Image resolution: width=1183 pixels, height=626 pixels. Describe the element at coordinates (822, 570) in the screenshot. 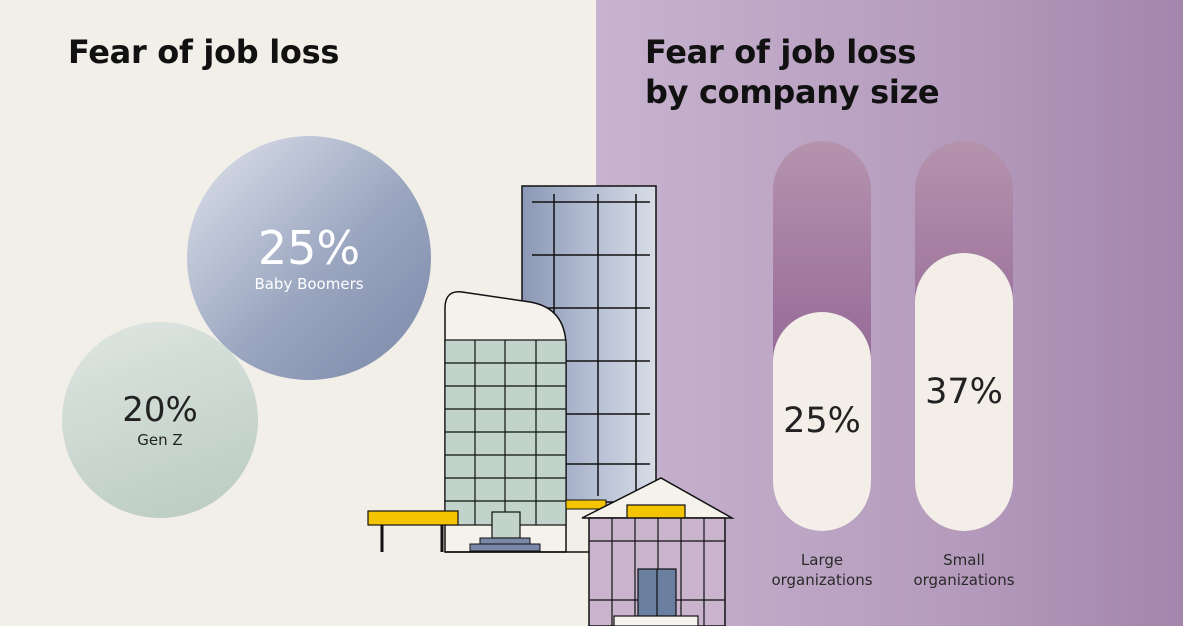

I see `bar-category-label: Large organizations` at that location.